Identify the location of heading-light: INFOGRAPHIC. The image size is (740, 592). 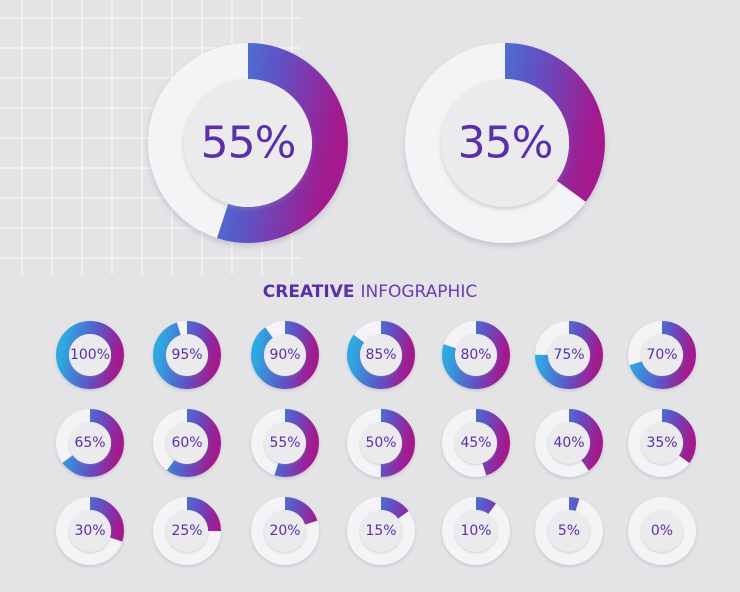
(419, 292).